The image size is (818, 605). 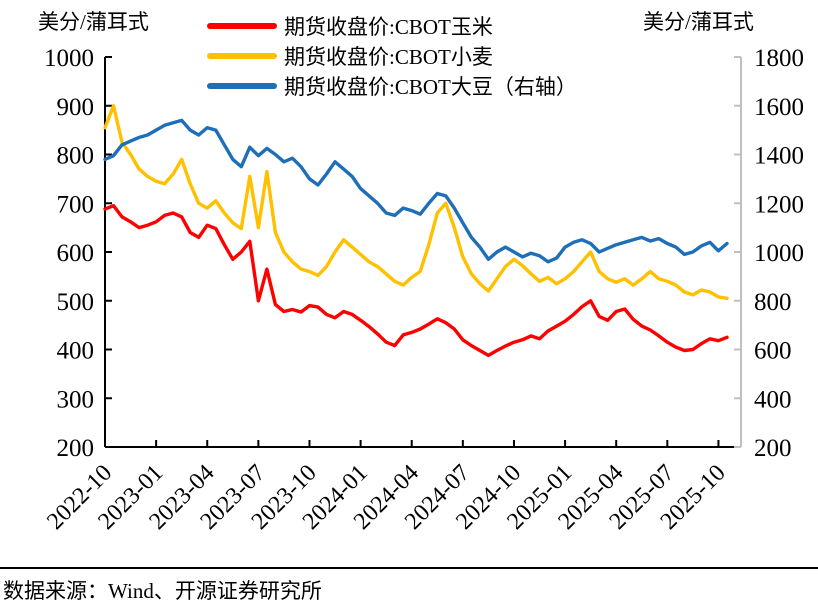 I want to click on left-axis-unit-label: 美分/蒲耳式, so click(x=93, y=22).